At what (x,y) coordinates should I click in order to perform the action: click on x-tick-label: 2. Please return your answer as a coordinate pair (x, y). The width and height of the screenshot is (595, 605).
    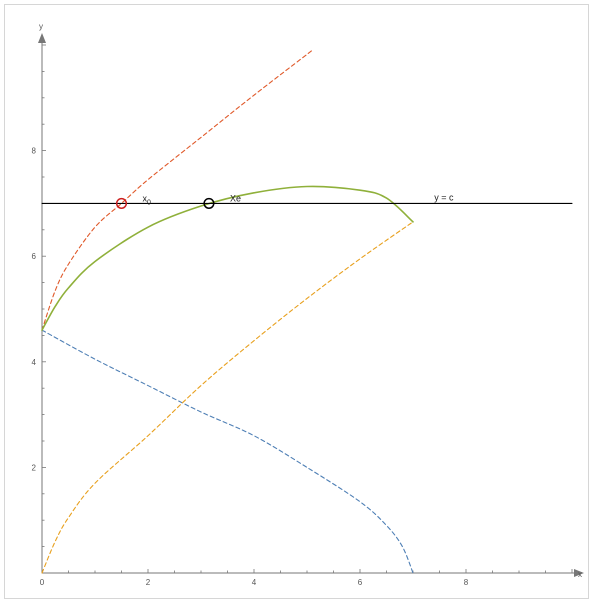
    Looking at the image, I should click on (148, 582).